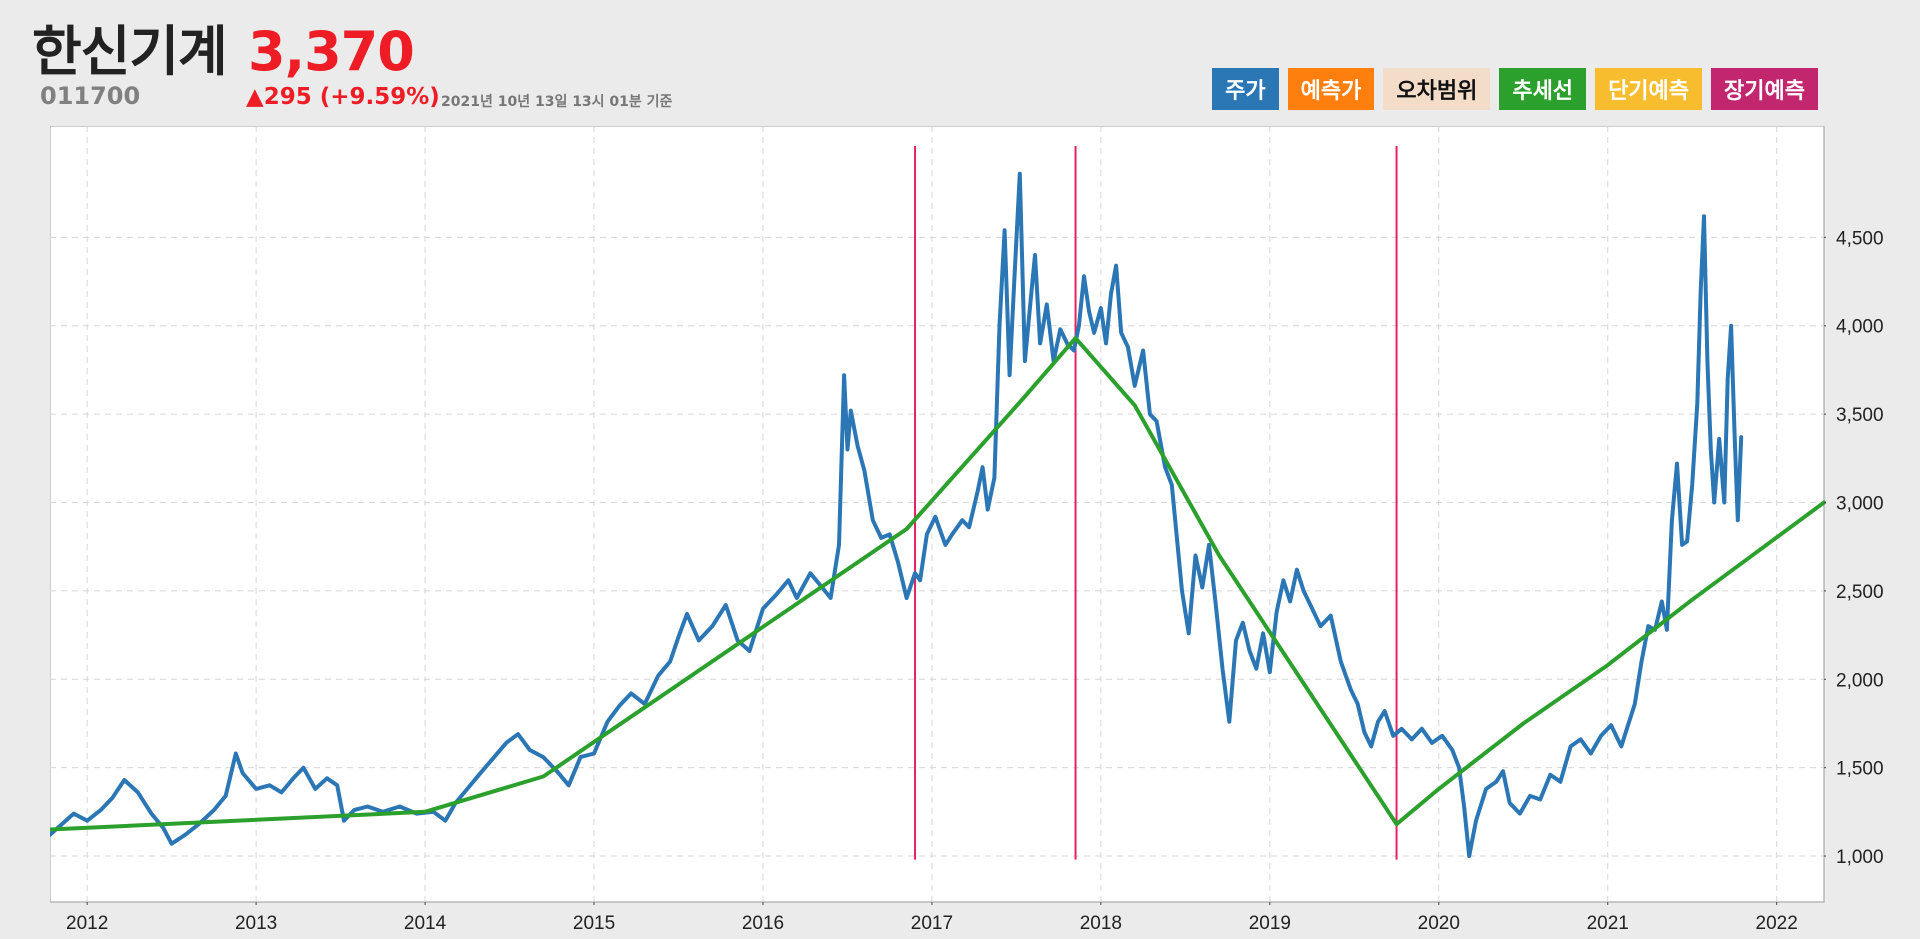 Image resolution: width=1920 pixels, height=939 pixels. Describe the element at coordinates (1860, 769) in the screenshot. I see `y-tick-label: 1,500` at that location.